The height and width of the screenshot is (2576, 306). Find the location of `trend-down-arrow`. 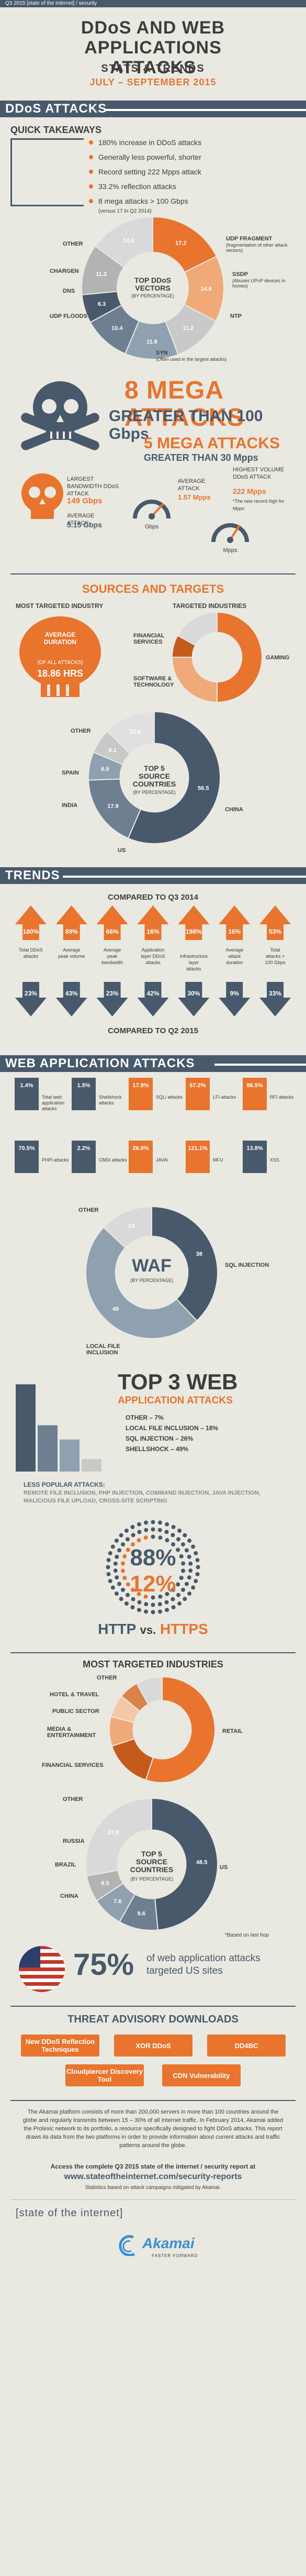

trend-down-arrow is located at coordinates (112, 999).